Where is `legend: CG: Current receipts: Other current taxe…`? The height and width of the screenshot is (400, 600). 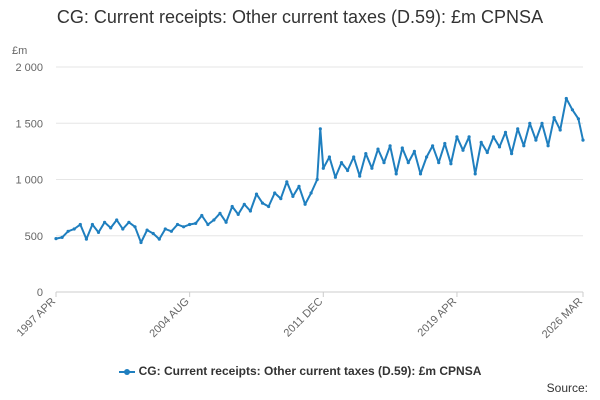 legend: CG: Current receipts: Other current taxe… is located at coordinates (300, 371).